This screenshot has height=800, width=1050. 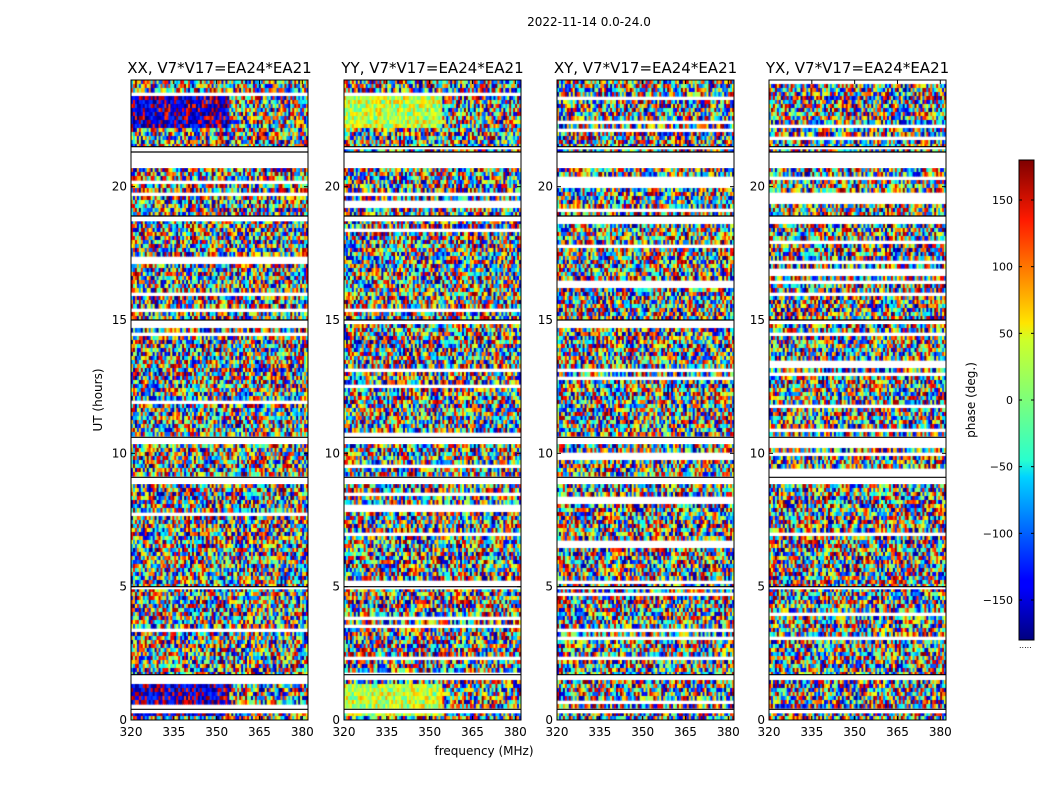 I want to click on colorbar-tick-label: 0, so click(x=1009, y=400).